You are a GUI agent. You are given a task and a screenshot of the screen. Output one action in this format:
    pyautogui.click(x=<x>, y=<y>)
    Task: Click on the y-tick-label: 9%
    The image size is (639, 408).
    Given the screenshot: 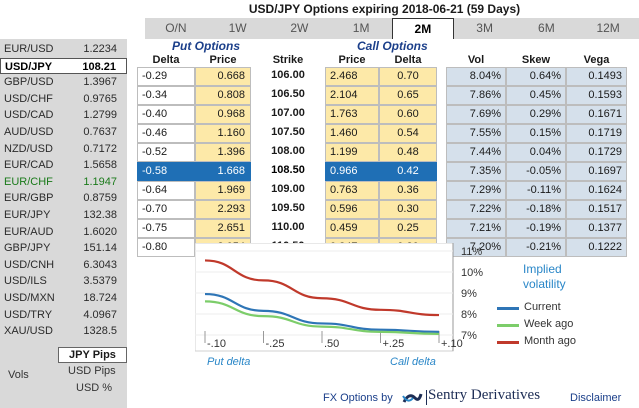 What is the action you would take?
    pyautogui.click(x=469, y=294)
    